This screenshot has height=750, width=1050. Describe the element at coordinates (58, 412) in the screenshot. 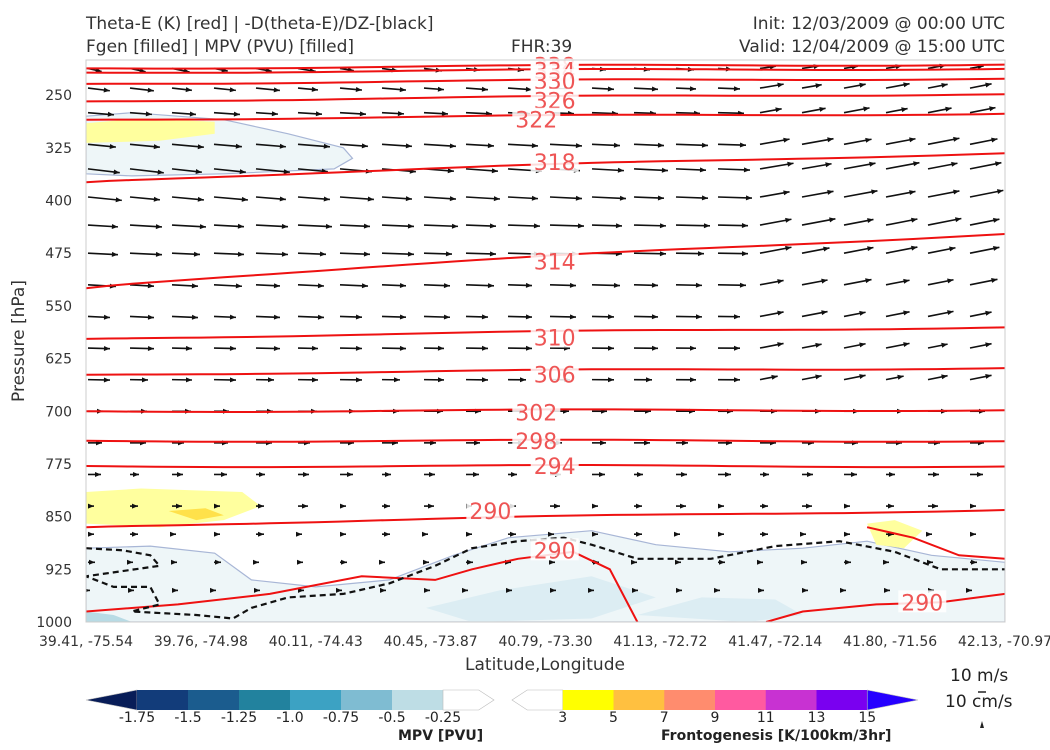

I see `y-tick-label: 700` at that location.